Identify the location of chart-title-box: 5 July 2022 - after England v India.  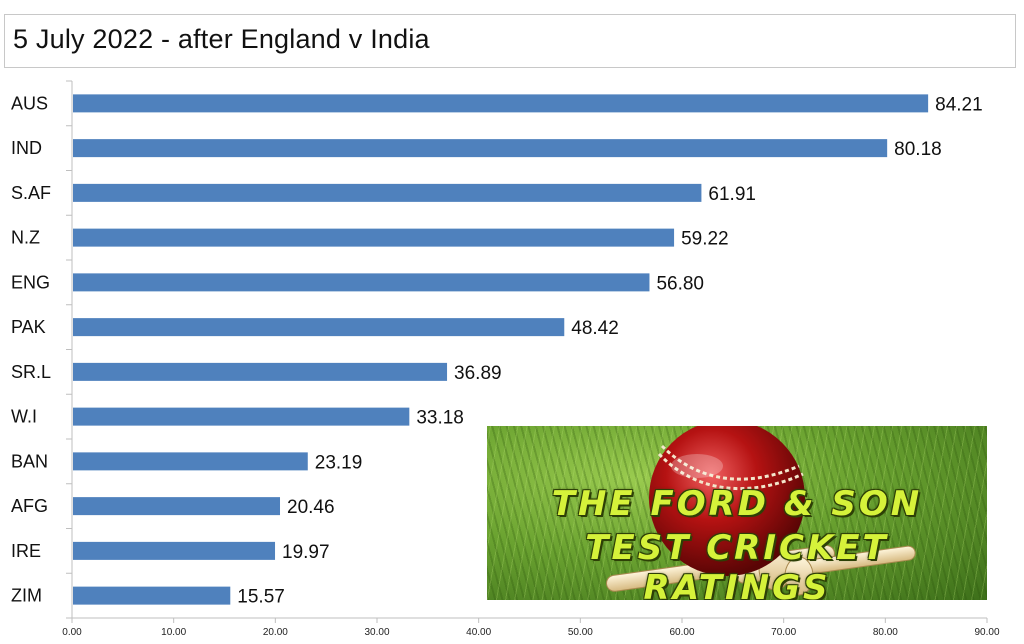
(510, 41).